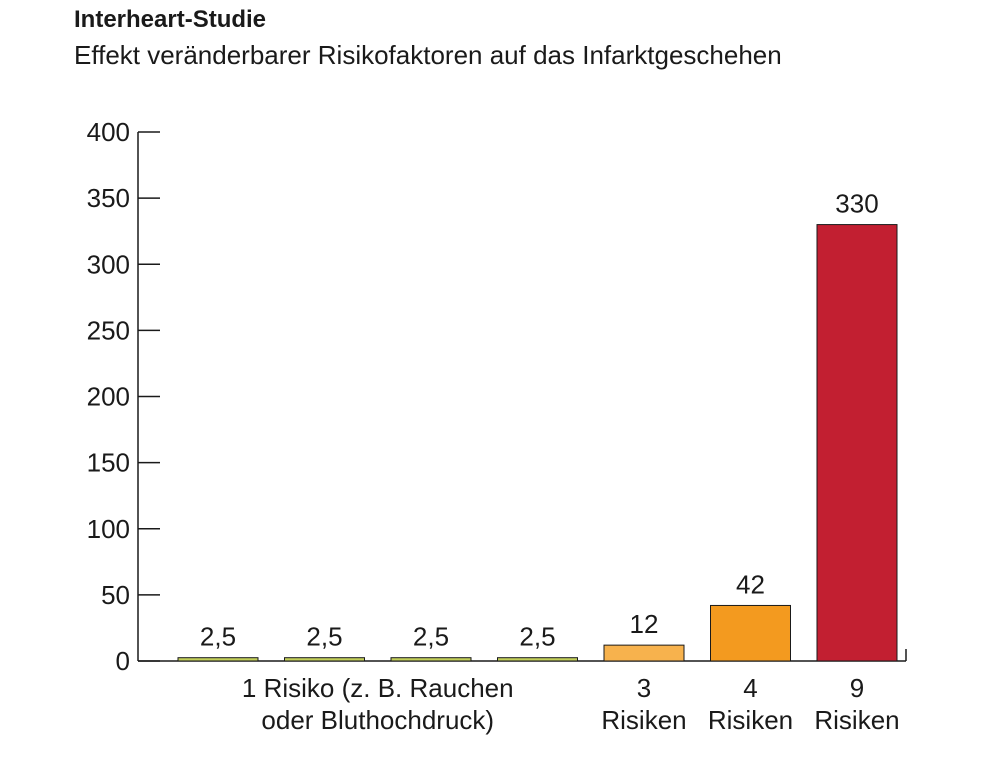 The height and width of the screenshot is (757, 981). What do you see at coordinates (108, 463) in the screenshot?
I see `y-tick-label: 150` at bounding box center [108, 463].